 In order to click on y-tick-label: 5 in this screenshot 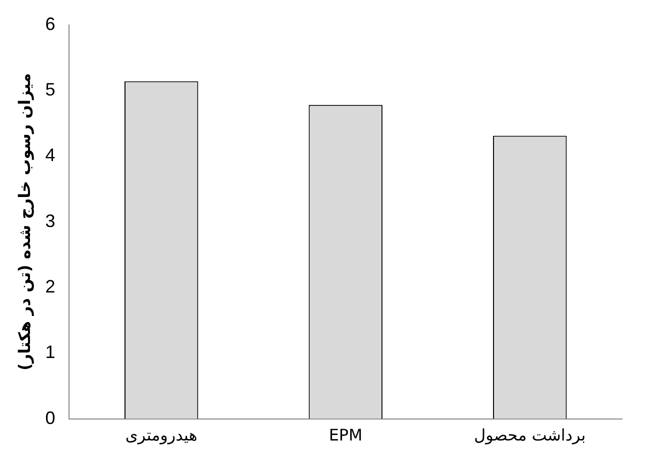, I will do `click(50, 89)`.